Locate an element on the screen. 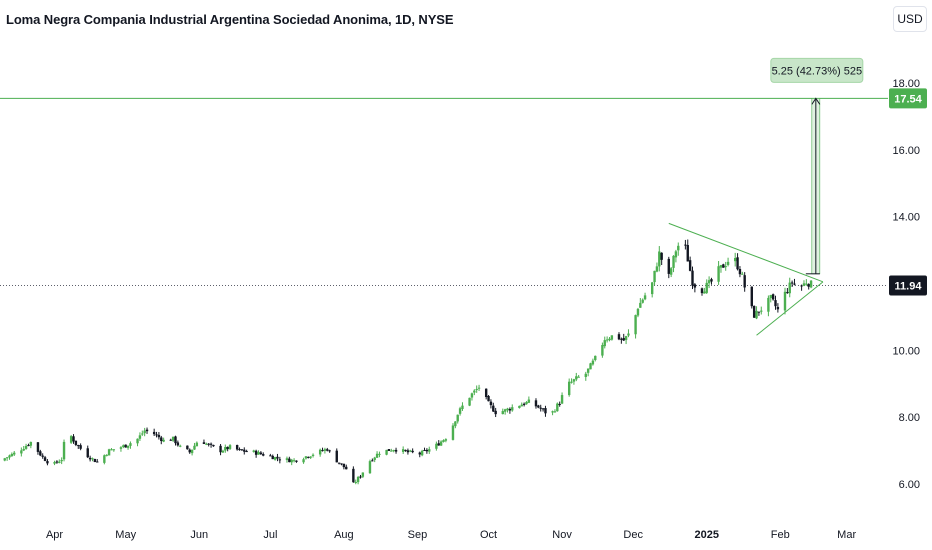  currency-button: USD is located at coordinates (910, 19).